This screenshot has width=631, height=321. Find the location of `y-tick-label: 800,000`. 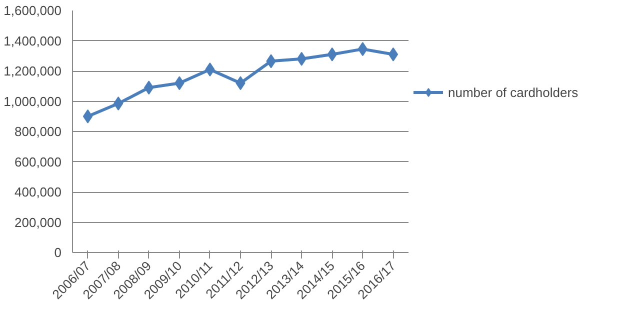

y-tick-label: 800,000 is located at coordinates (38, 131).